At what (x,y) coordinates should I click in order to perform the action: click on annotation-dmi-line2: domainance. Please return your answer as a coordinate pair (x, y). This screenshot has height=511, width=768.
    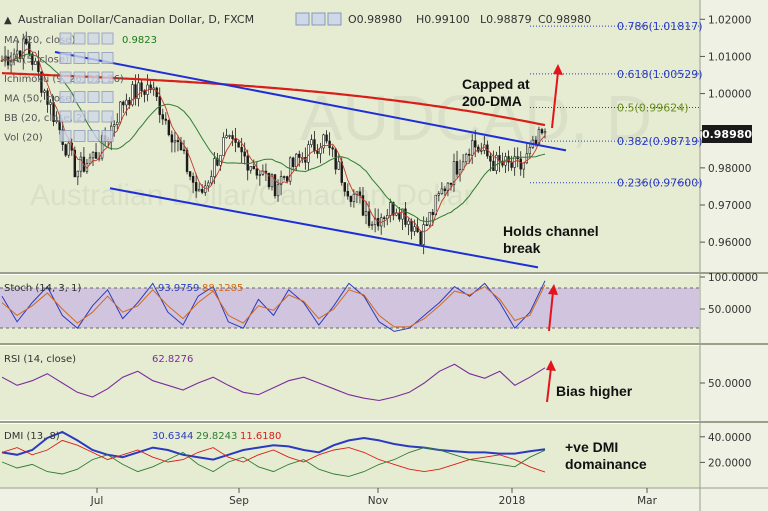
    Looking at the image, I should click on (606, 464).